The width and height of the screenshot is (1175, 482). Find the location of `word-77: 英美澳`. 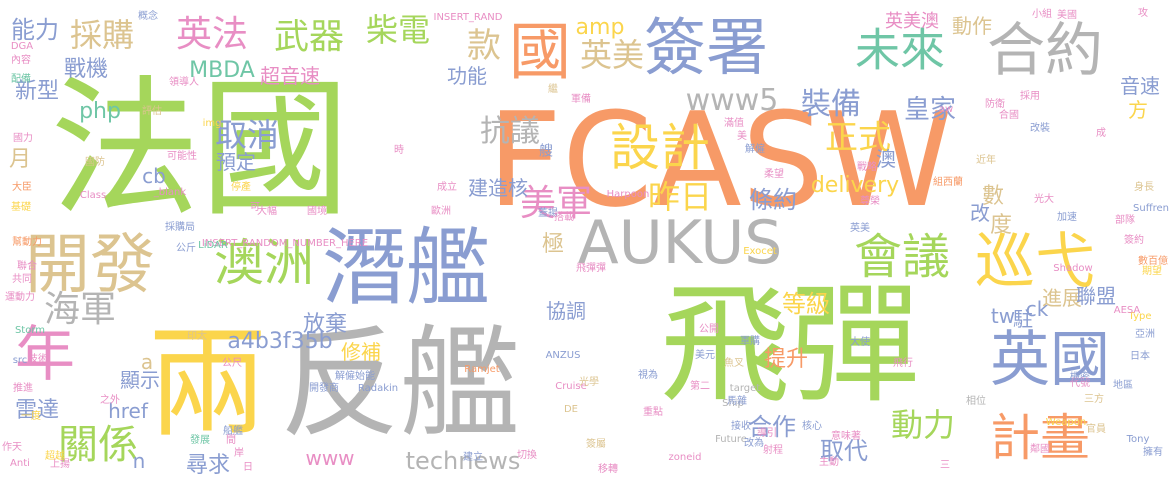

word-77: 英美澳 is located at coordinates (912, 21).